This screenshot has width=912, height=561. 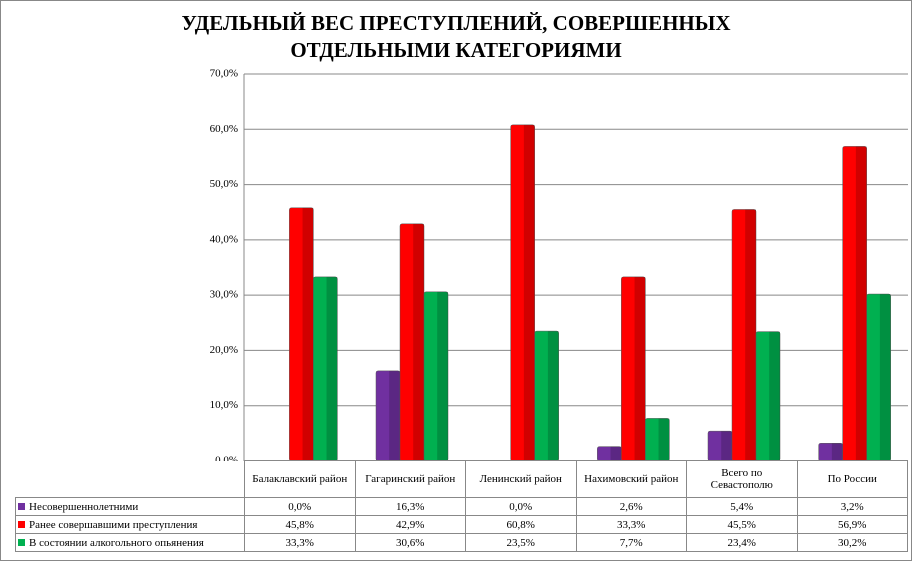 What do you see at coordinates (455, 50) in the screenshot?
I see `chart-title: ОТДЕЛЬНЫМИ КАТЕГОРИЯМИ` at bounding box center [455, 50].